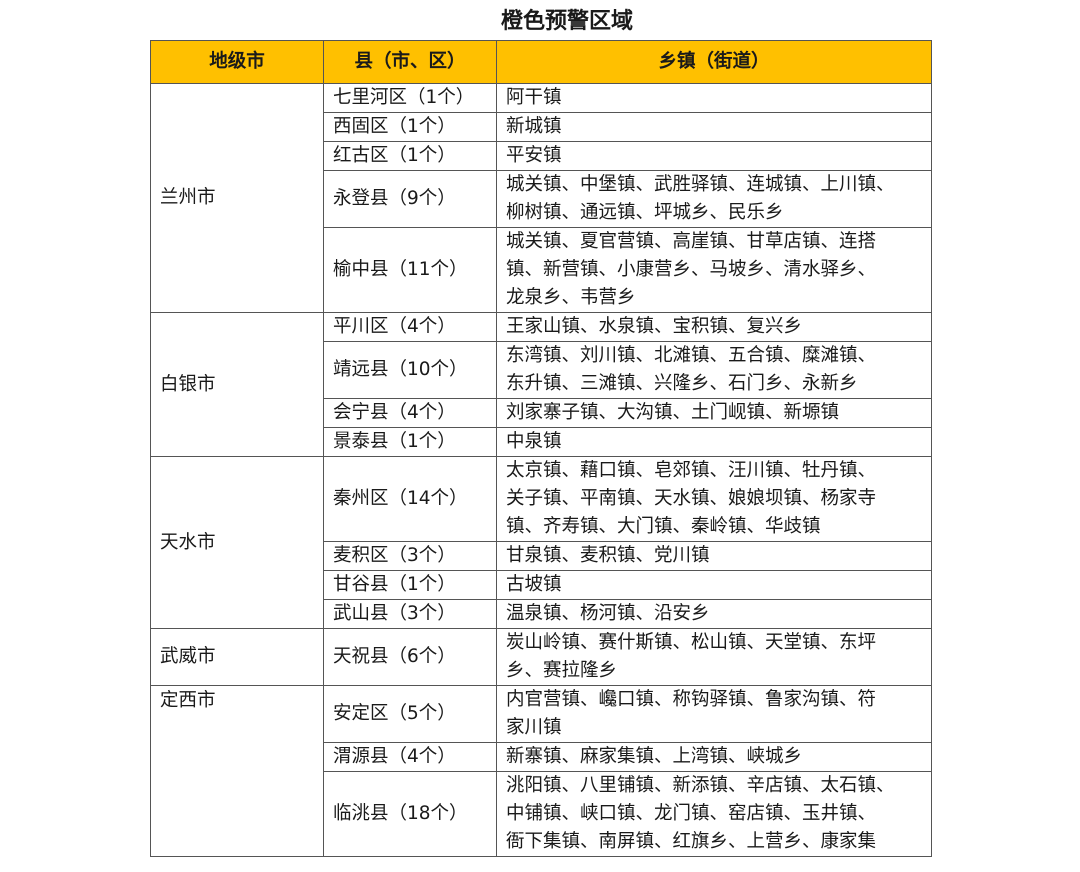 This screenshot has height=872, width=1080. Describe the element at coordinates (714, 62) in the screenshot. I see `column-header-towns: 乡镇（街道）` at that location.